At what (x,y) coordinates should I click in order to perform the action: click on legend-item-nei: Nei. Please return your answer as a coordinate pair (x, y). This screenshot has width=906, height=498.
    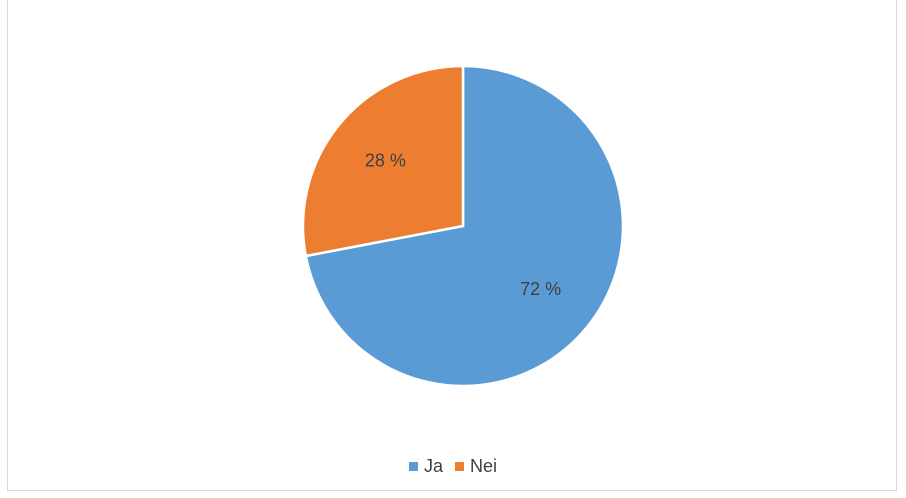
    Looking at the image, I should click on (476, 466).